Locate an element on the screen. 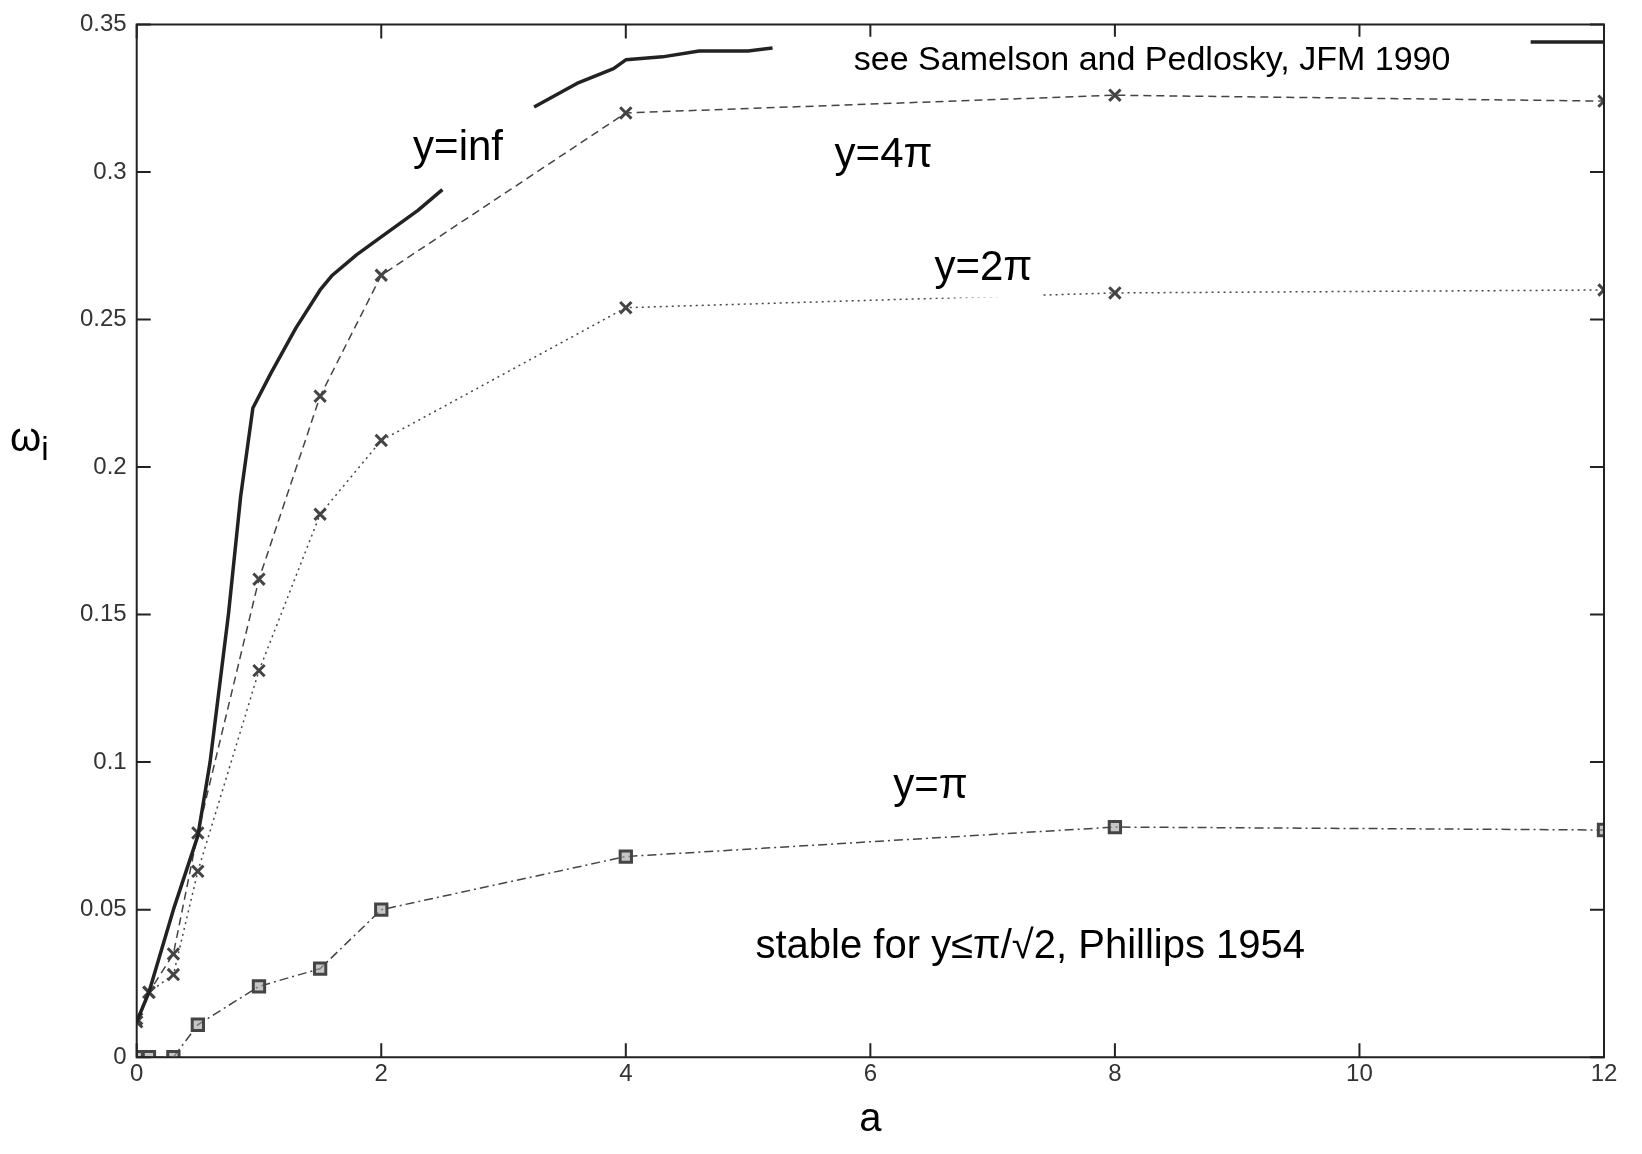 The image size is (1642, 1154). x-tick-label: 0 is located at coordinates (137, 1073).